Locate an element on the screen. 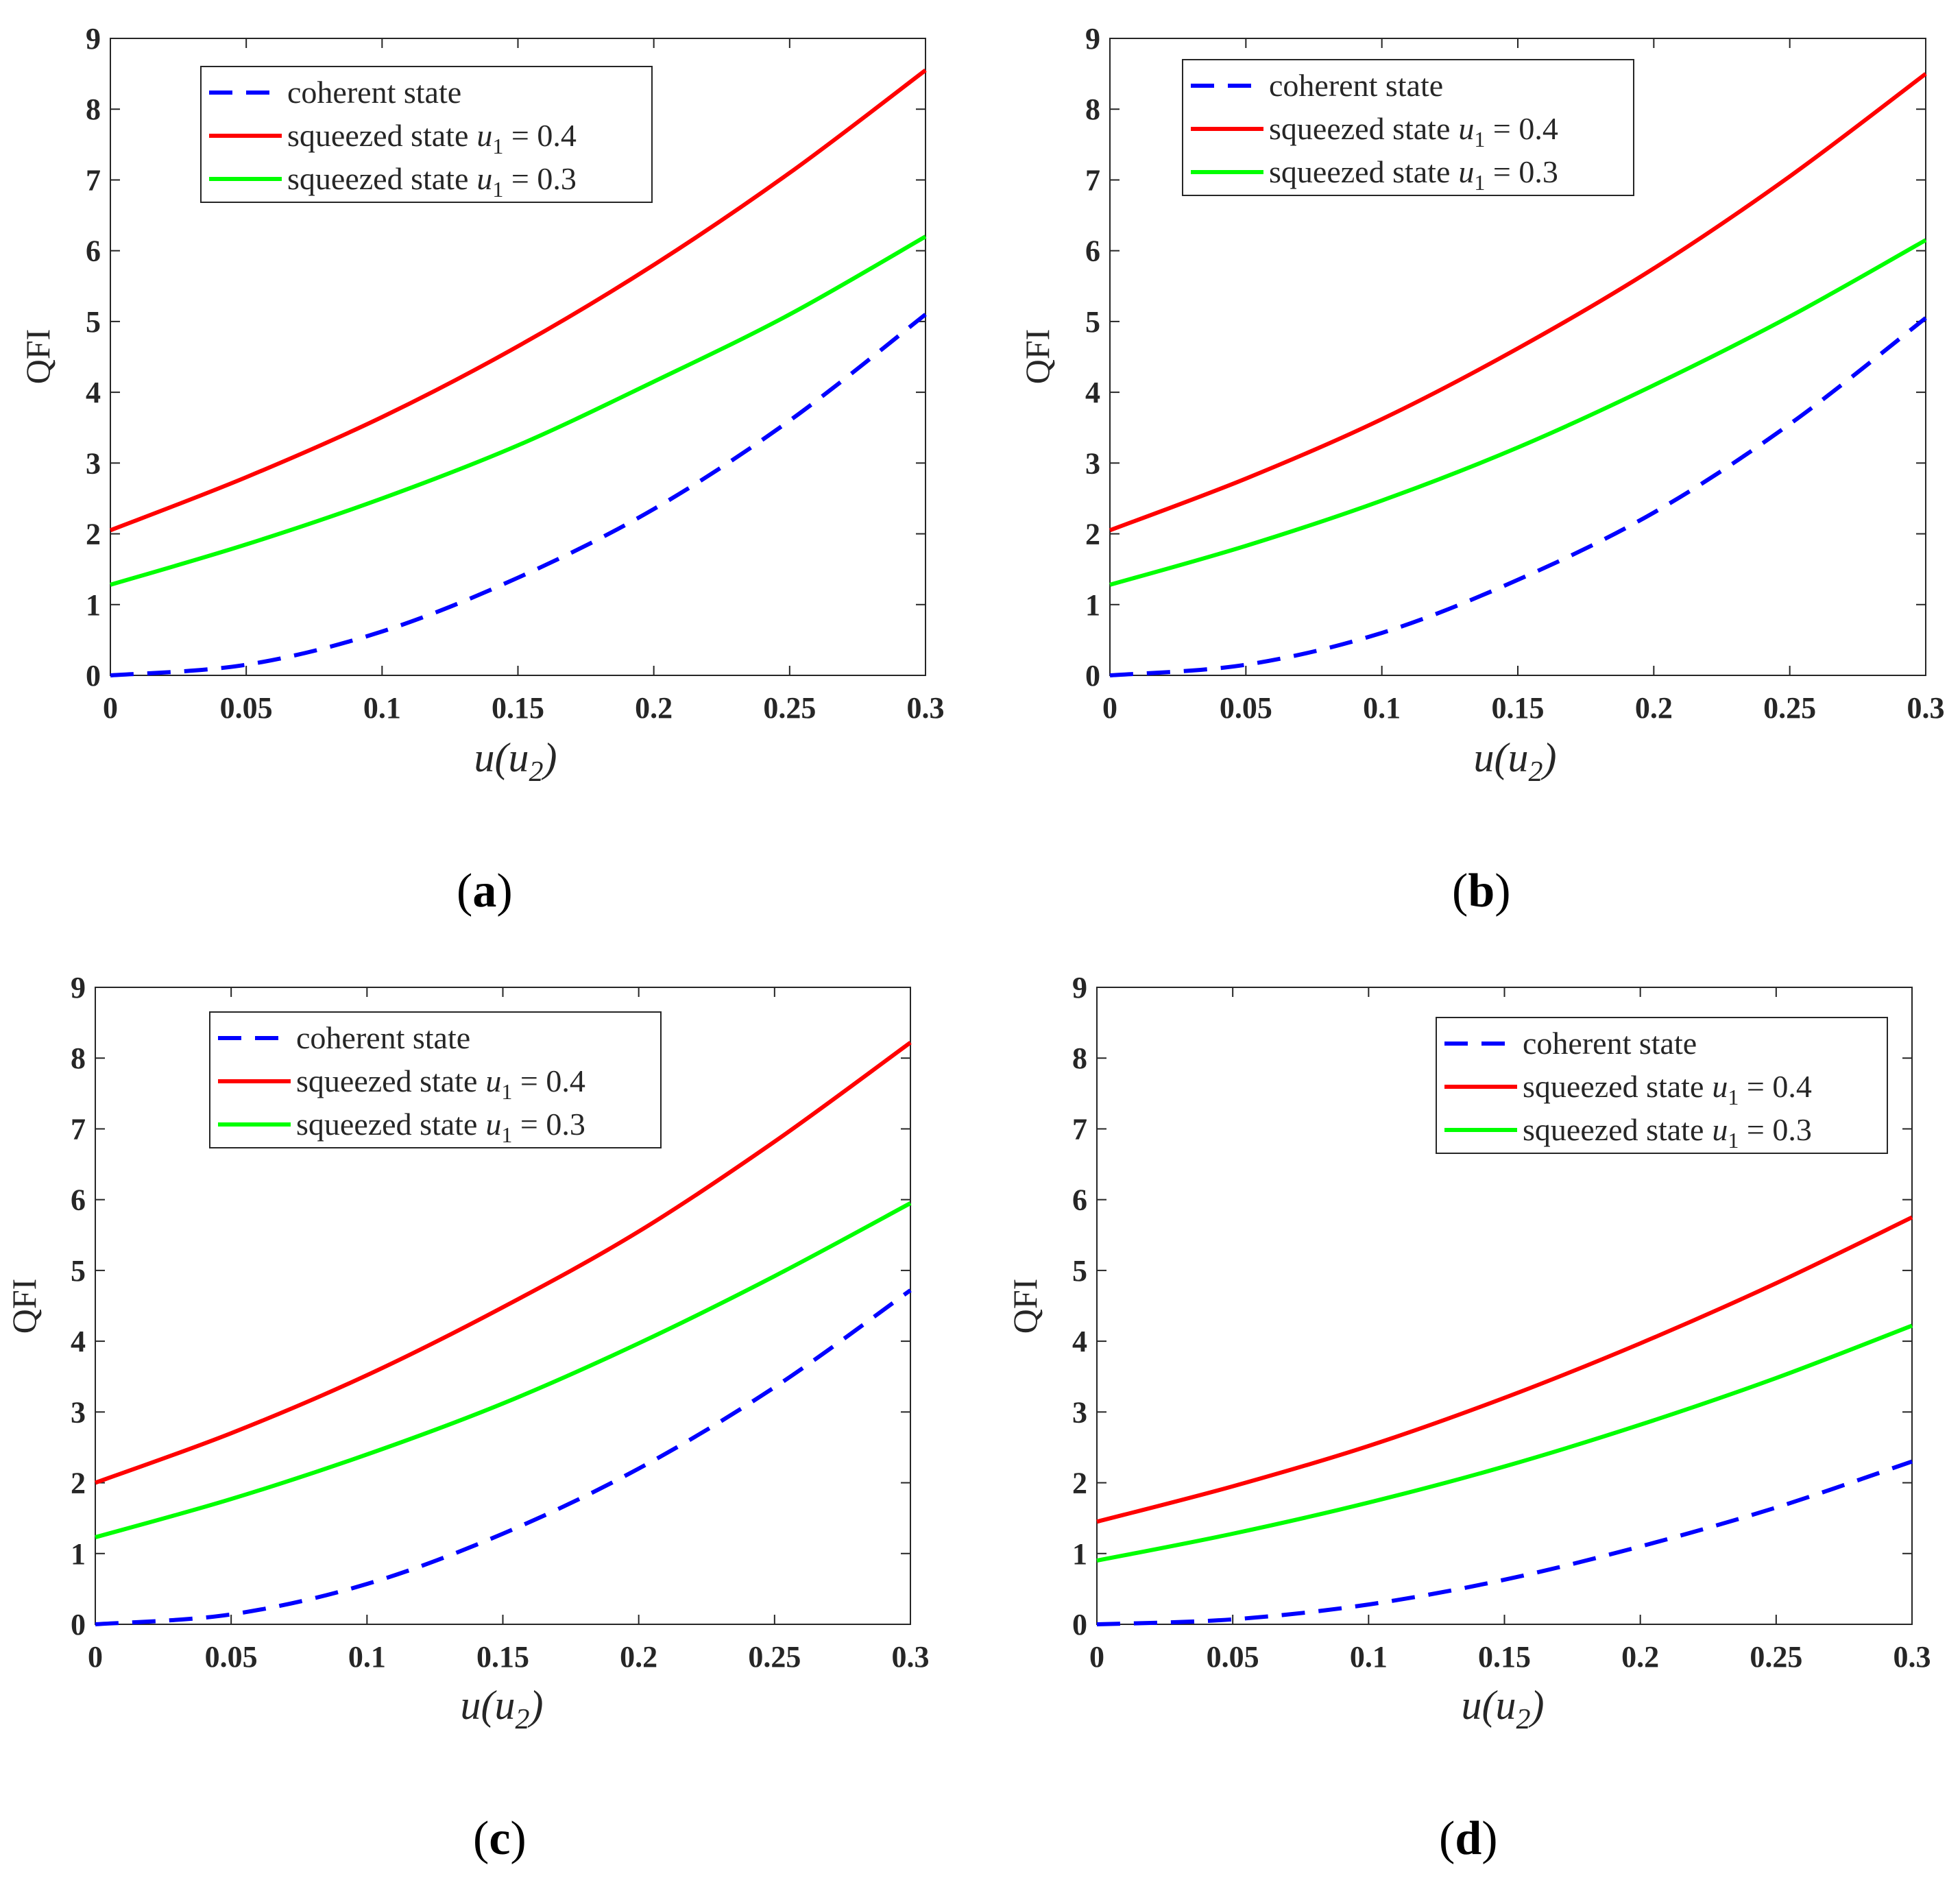 The width and height of the screenshot is (1960, 1878). panel-caption-letter: a is located at coordinates (484, 891).